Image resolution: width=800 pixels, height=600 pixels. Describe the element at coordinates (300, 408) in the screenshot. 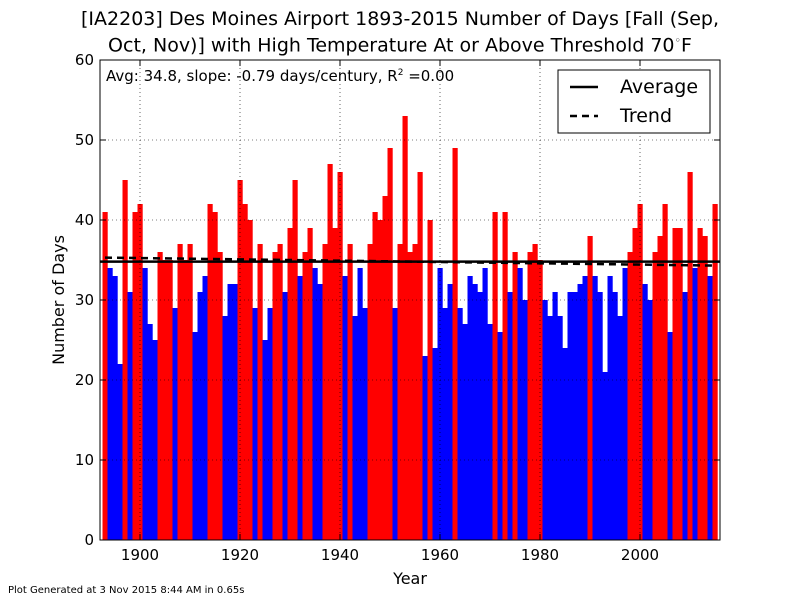

I see `bar-1932` at that location.